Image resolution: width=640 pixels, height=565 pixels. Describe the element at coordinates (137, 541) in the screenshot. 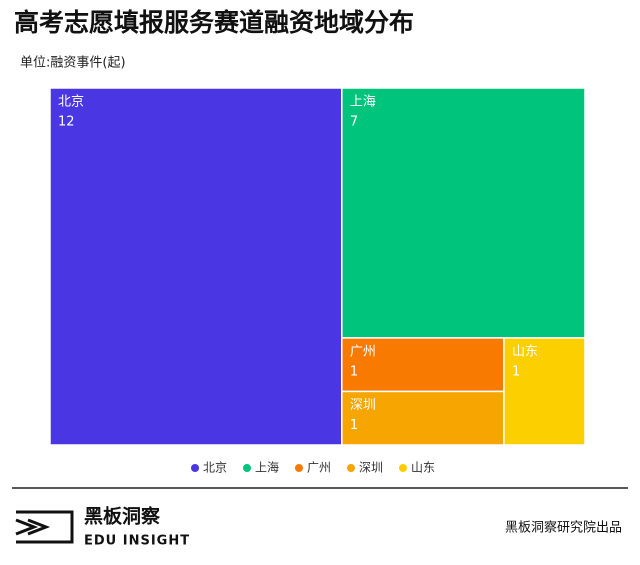

I see `brand-en: EDU INSIGHT` at that location.